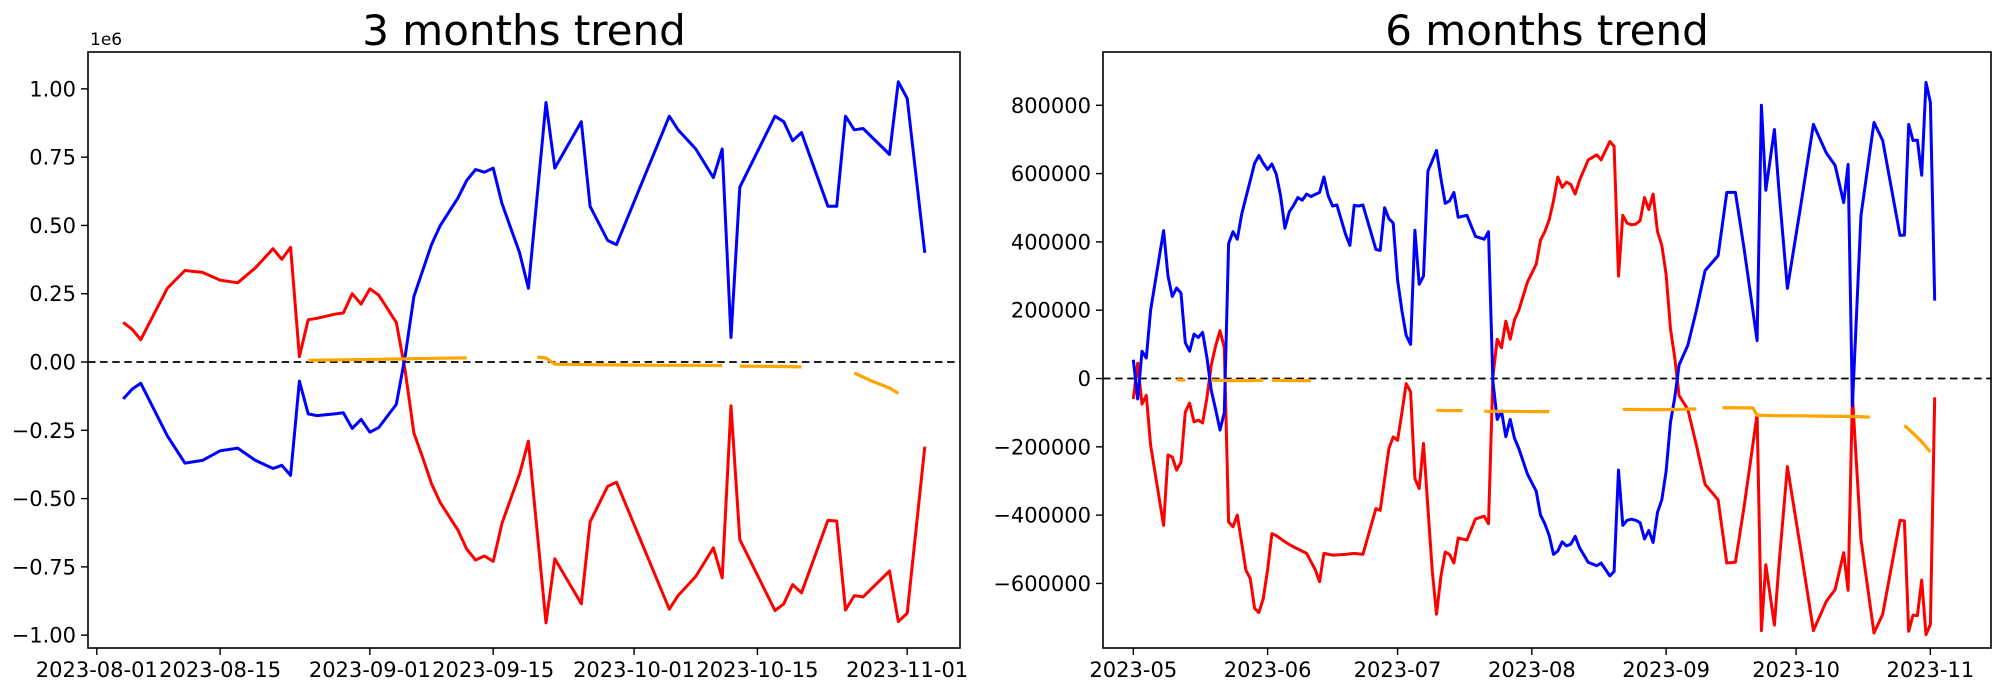 The image size is (2000, 700). What do you see at coordinates (1084, 379) in the screenshot?
I see `y-axis-tick-label: 0` at bounding box center [1084, 379].